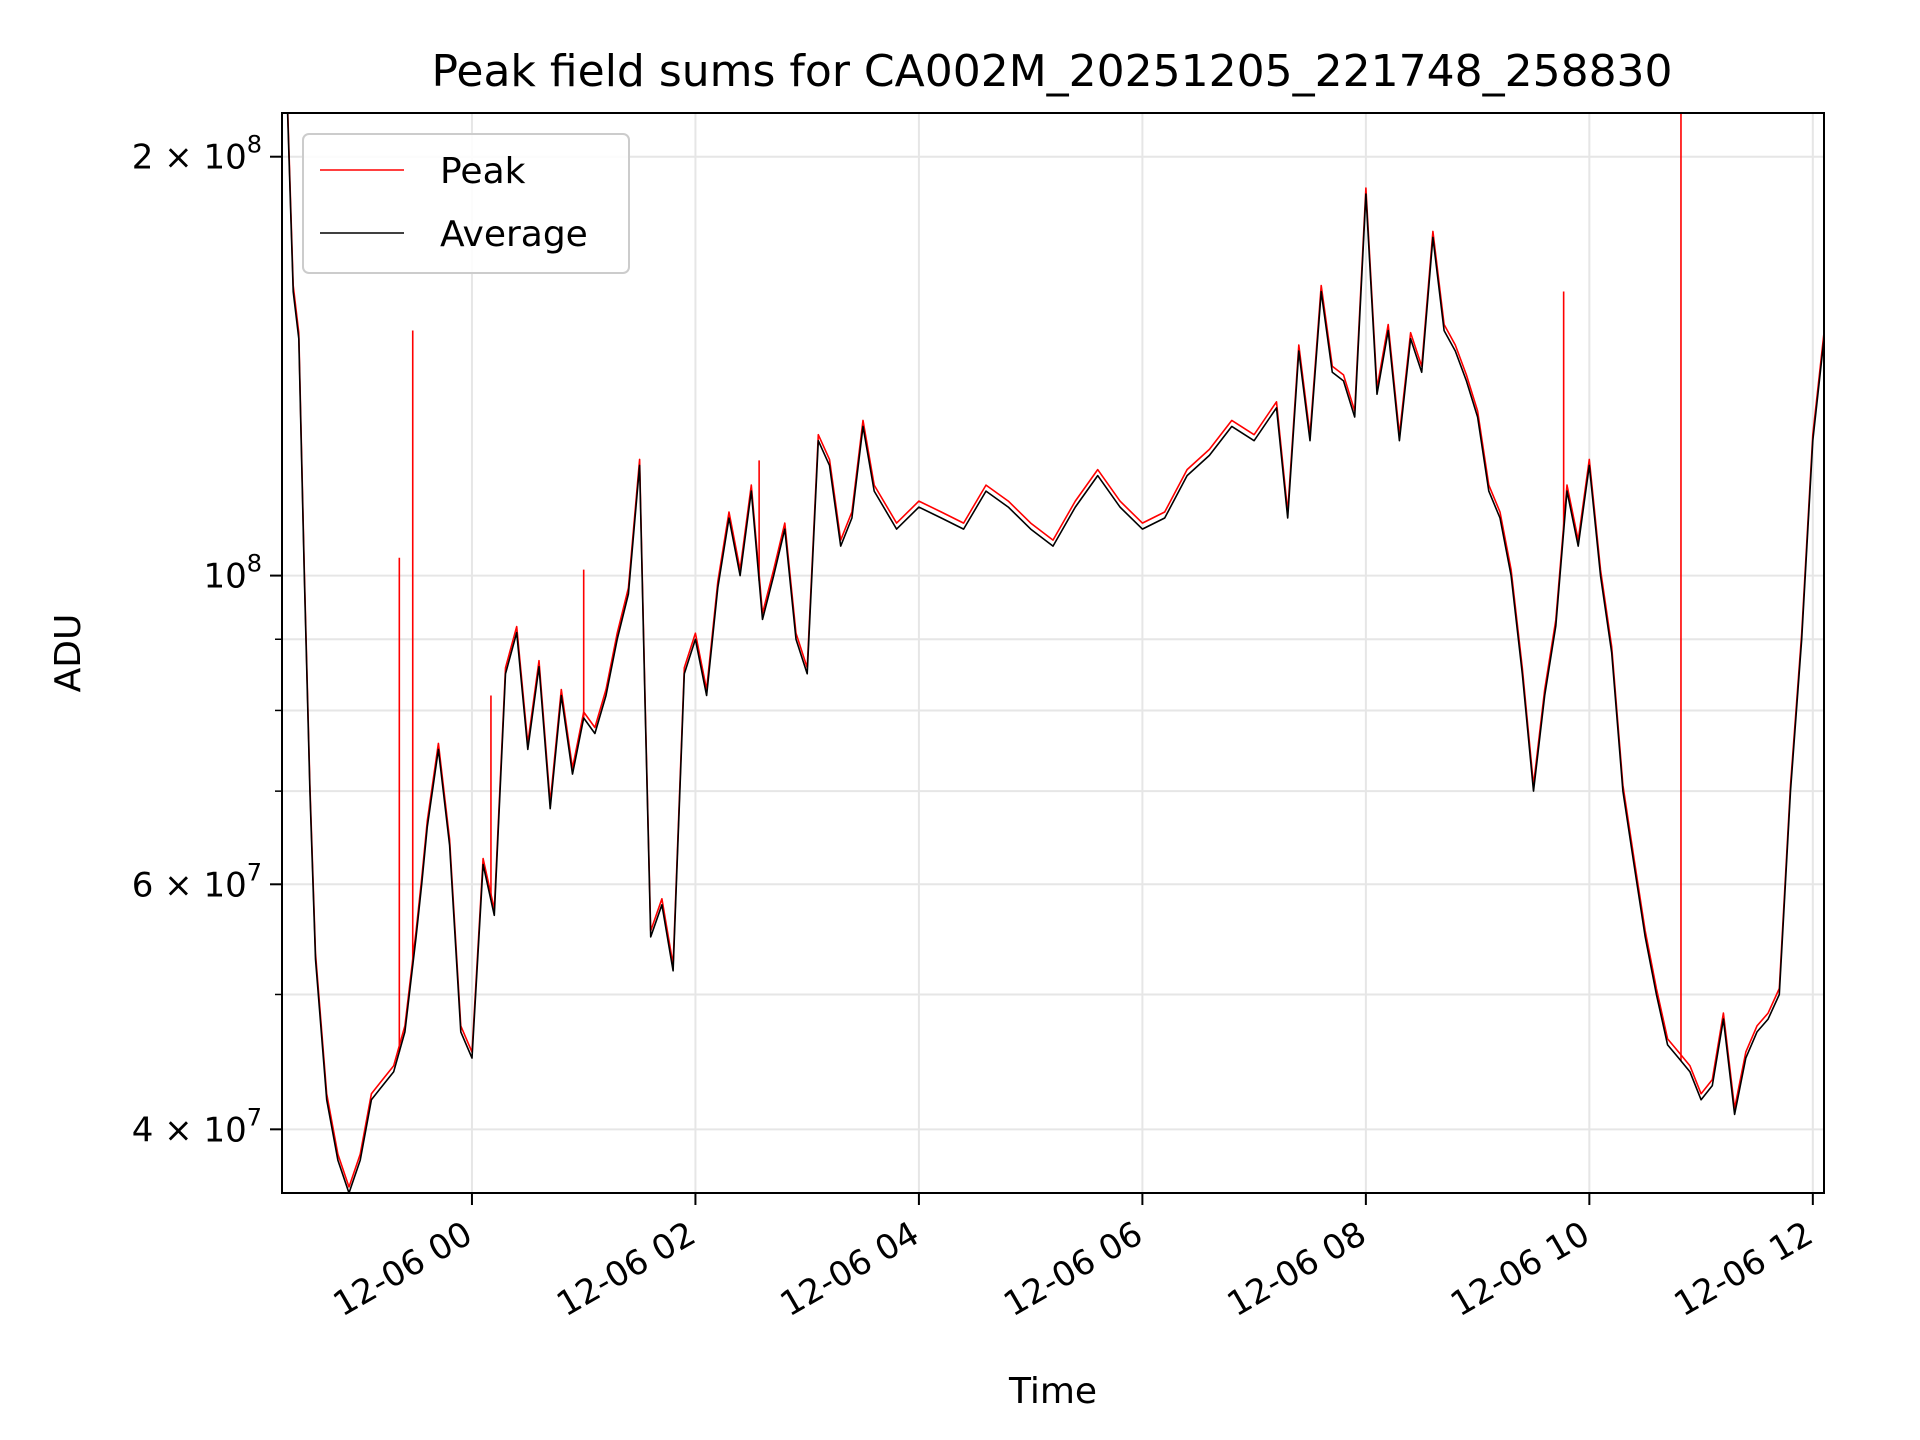  Describe the element at coordinates (207, 640) in the screenshot. I see `y-axis: 4 × 107 6 × 107 108 2 × 108` at that location.